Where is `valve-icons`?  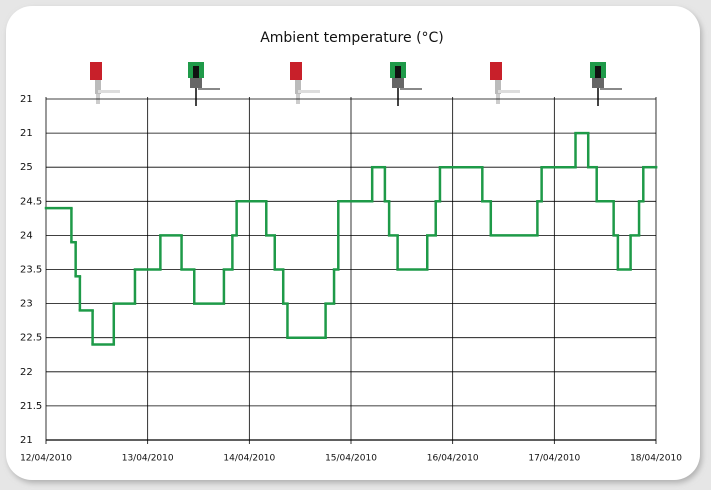
valve-icons is located at coordinates (356, 84).